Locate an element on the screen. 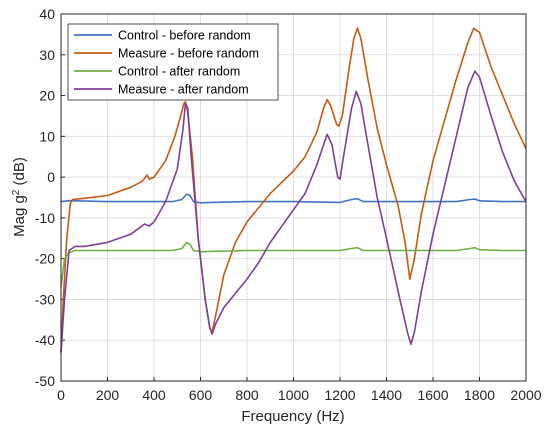 This screenshot has width=550, height=433. y-tick-label: 0 is located at coordinates (51, 177).